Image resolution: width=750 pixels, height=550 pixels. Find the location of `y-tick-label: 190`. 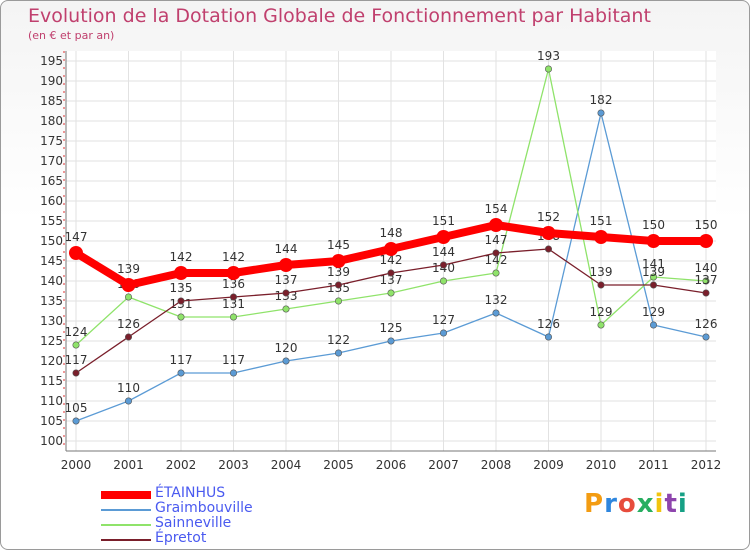

y-tick-label: 190 is located at coordinates (51, 81).